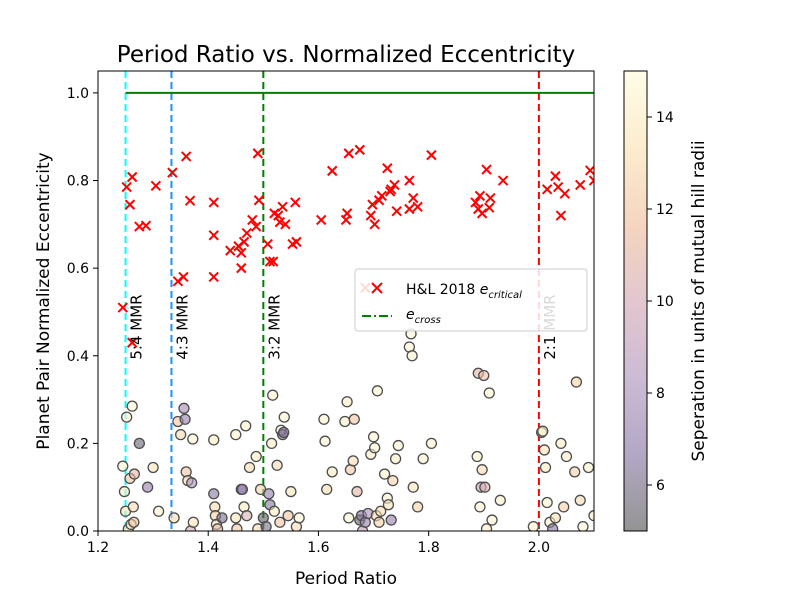 The width and height of the screenshot is (797, 598). I want to click on y-axis-label: Planet Pair Normalized Eccentricity, so click(44, 300).